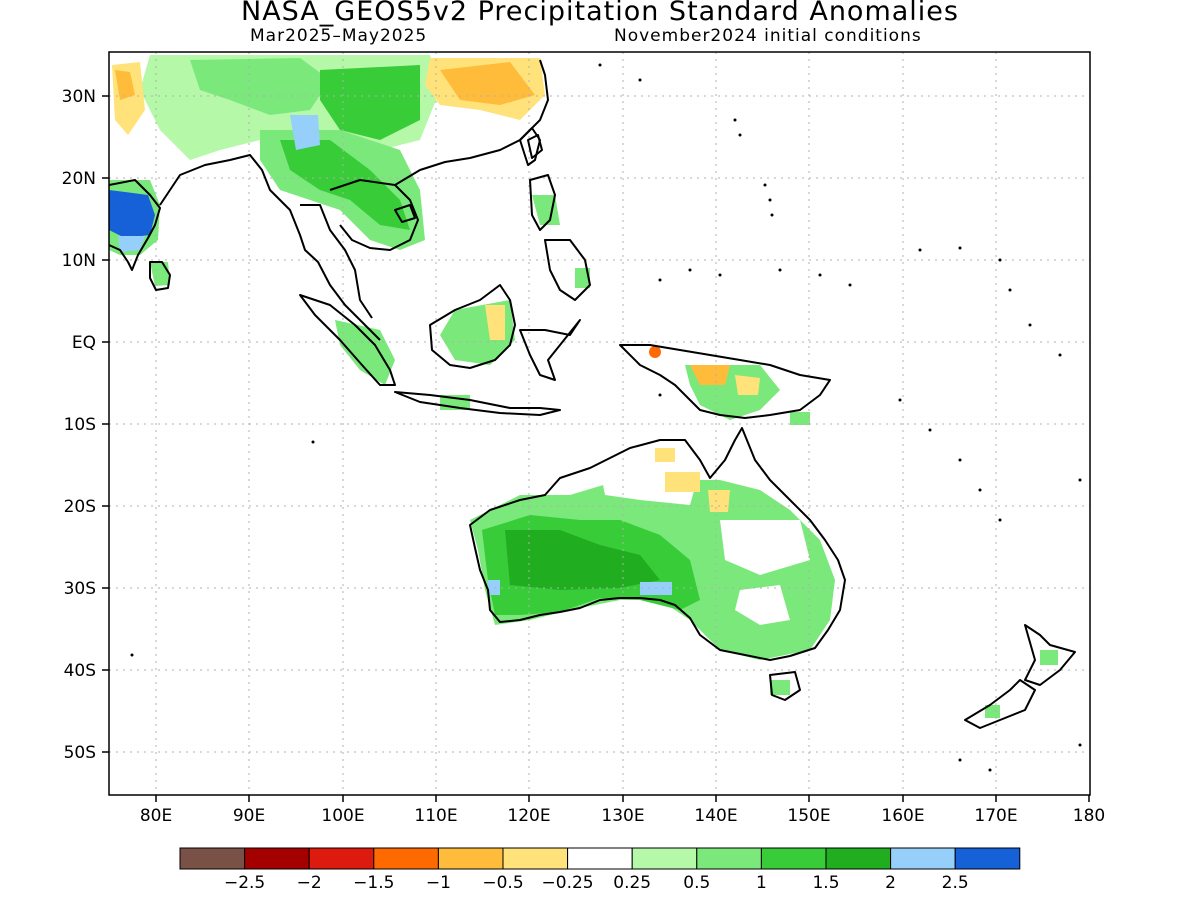 The image size is (1200, 900). I want to click on colorbar-label: −1, so click(438, 883).